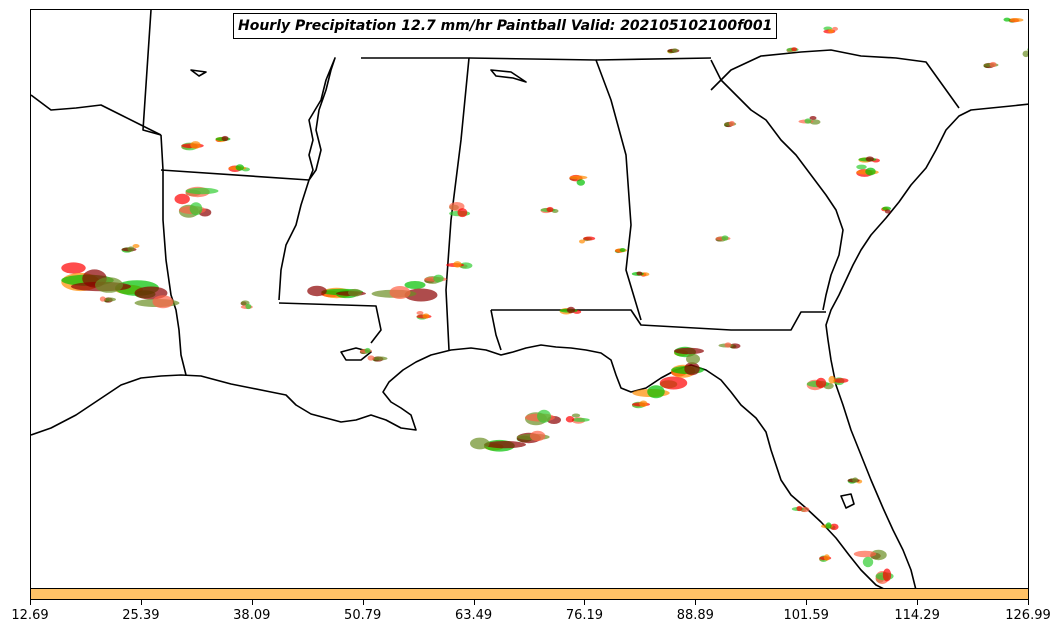  I want to click on colorbar, so click(529, 594).